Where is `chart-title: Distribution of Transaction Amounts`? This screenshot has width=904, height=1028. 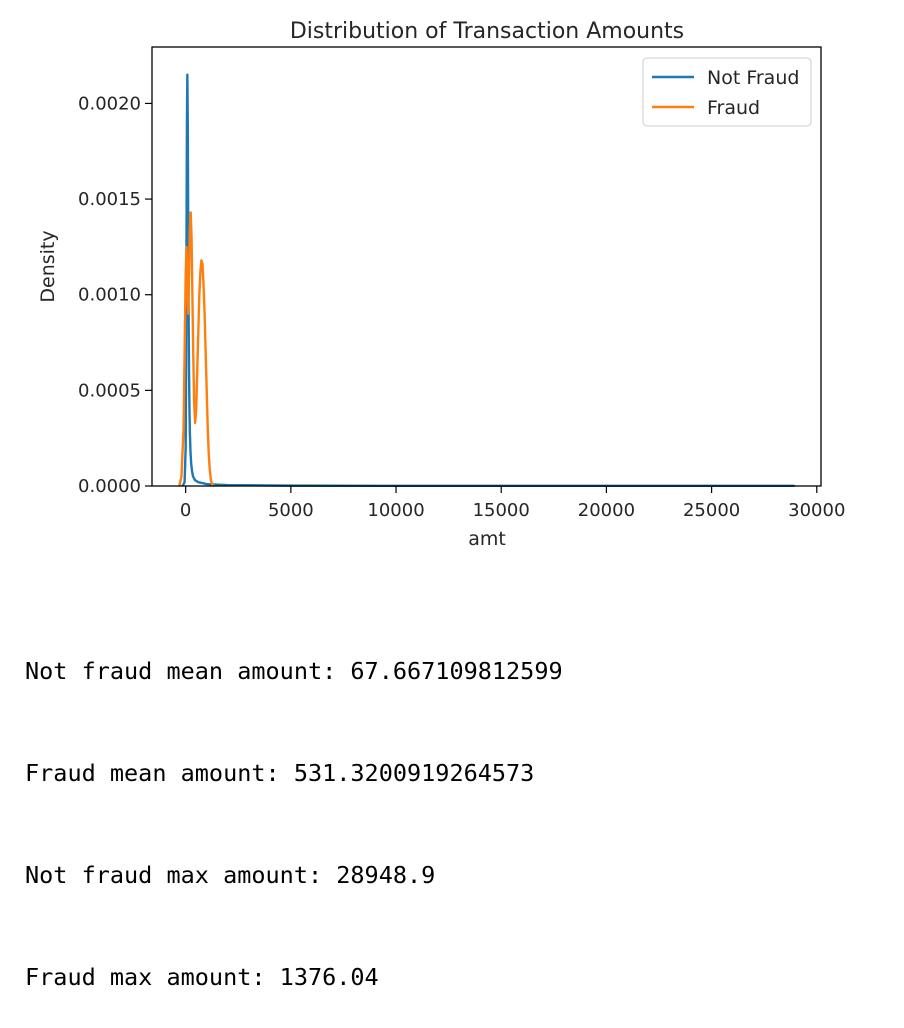 chart-title: Distribution of Transaction Amounts is located at coordinates (487, 31).